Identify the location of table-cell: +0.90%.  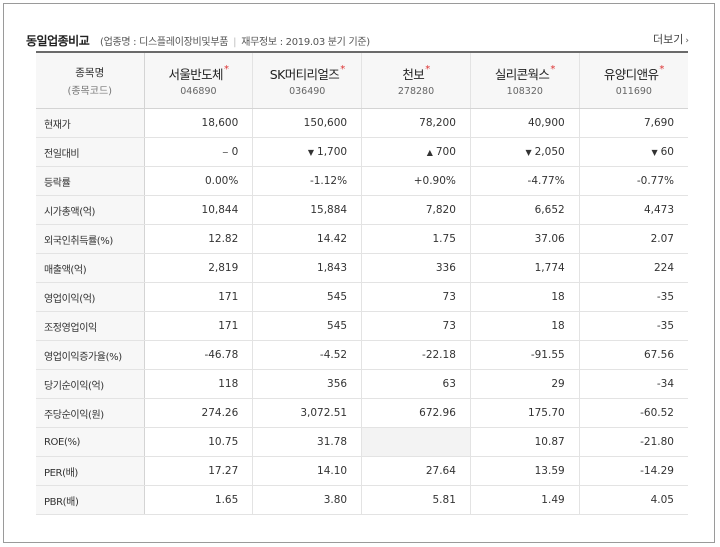
(416, 181).